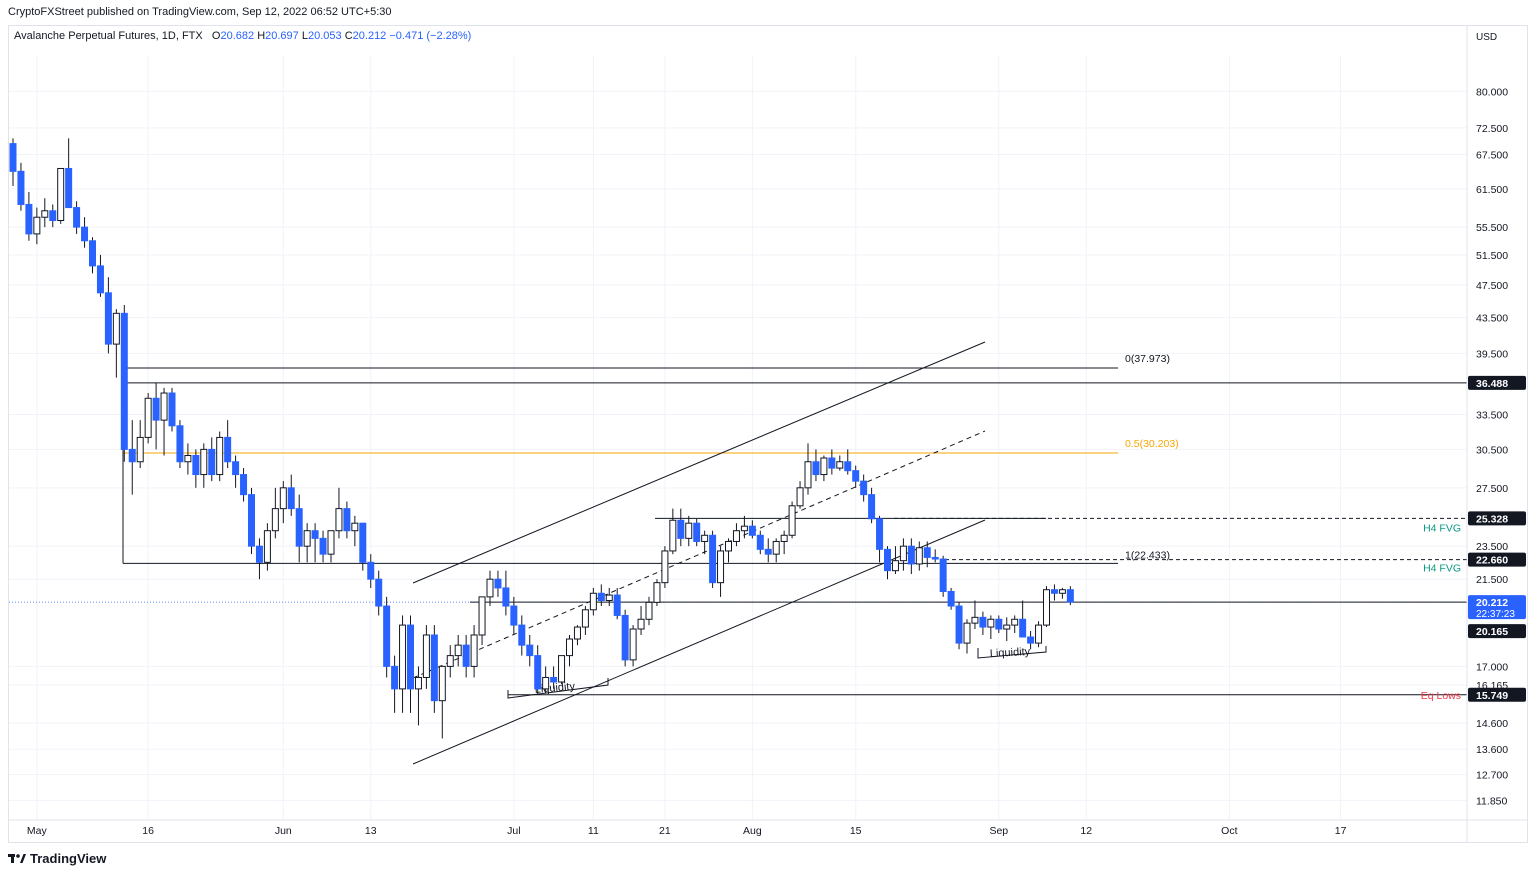  I want to click on tag-22660-text: 22.660, so click(1492, 561).